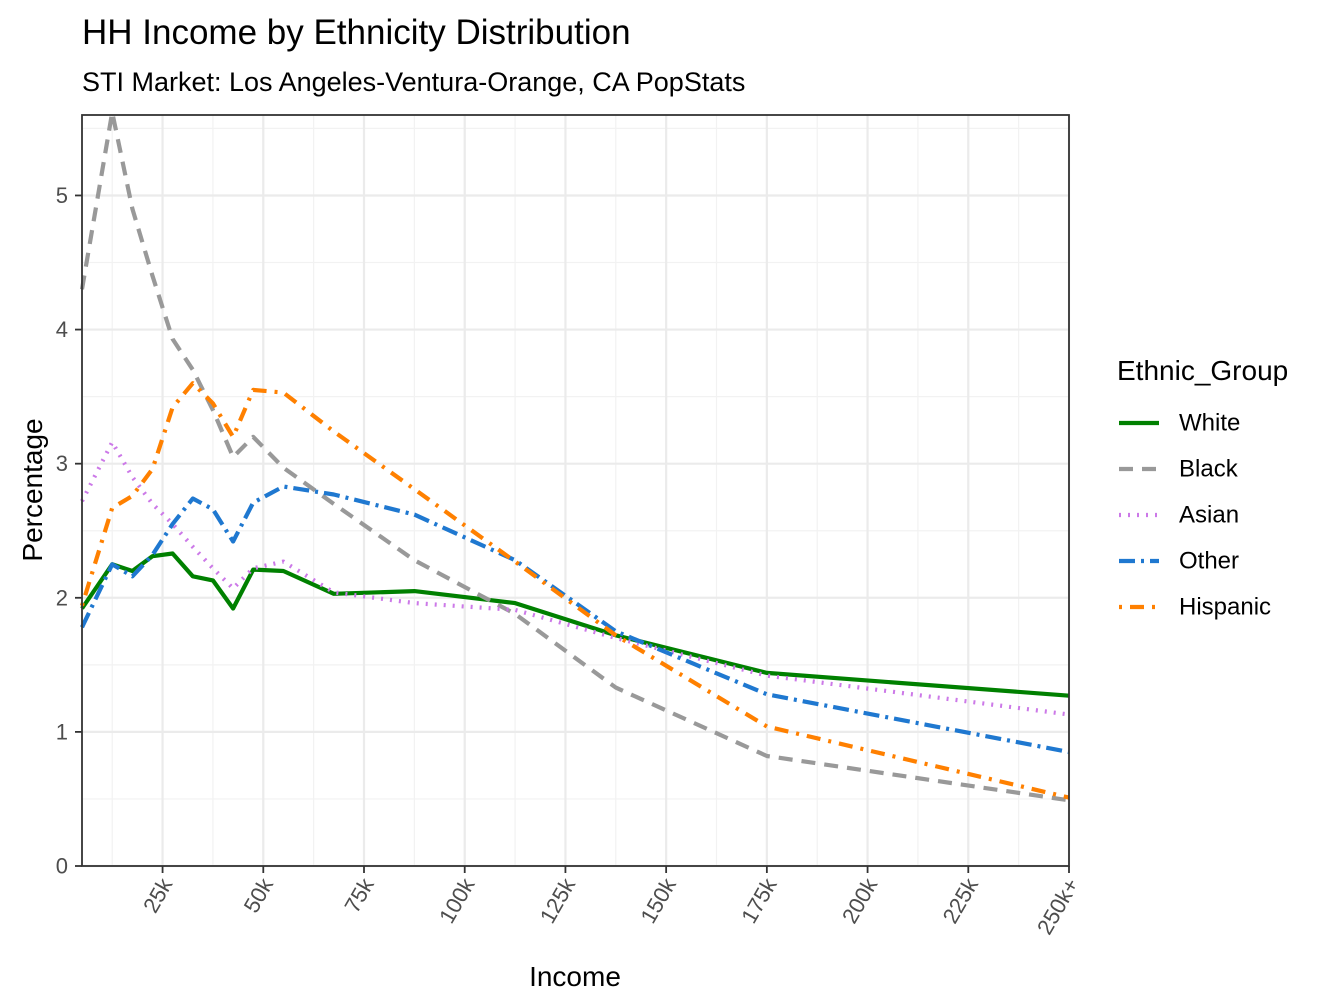  What do you see at coordinates (1209, 469) in the screenshot?
I see `legend-label-black: Black` at bounding box center [1209, 469].